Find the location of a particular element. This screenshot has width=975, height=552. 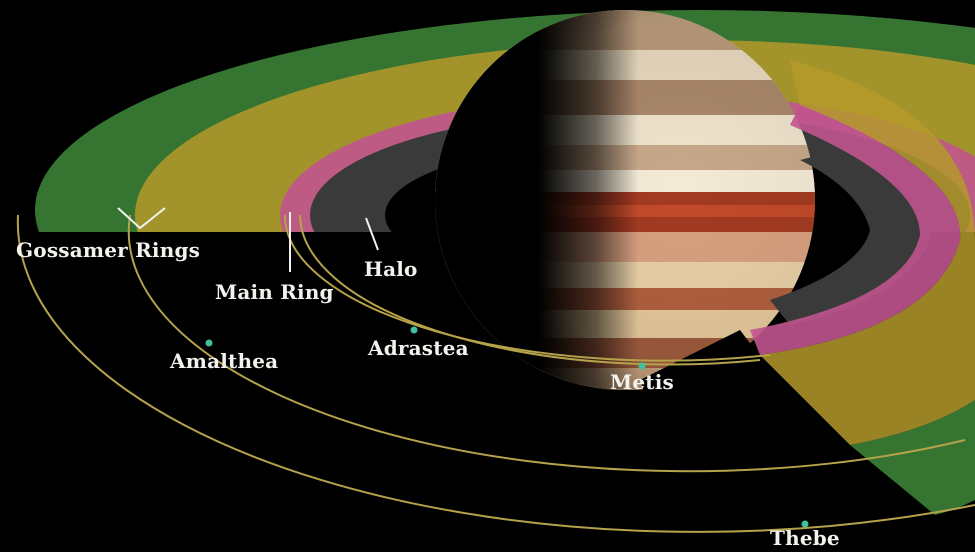

thebe-marker is located at coordinates (805, 524).